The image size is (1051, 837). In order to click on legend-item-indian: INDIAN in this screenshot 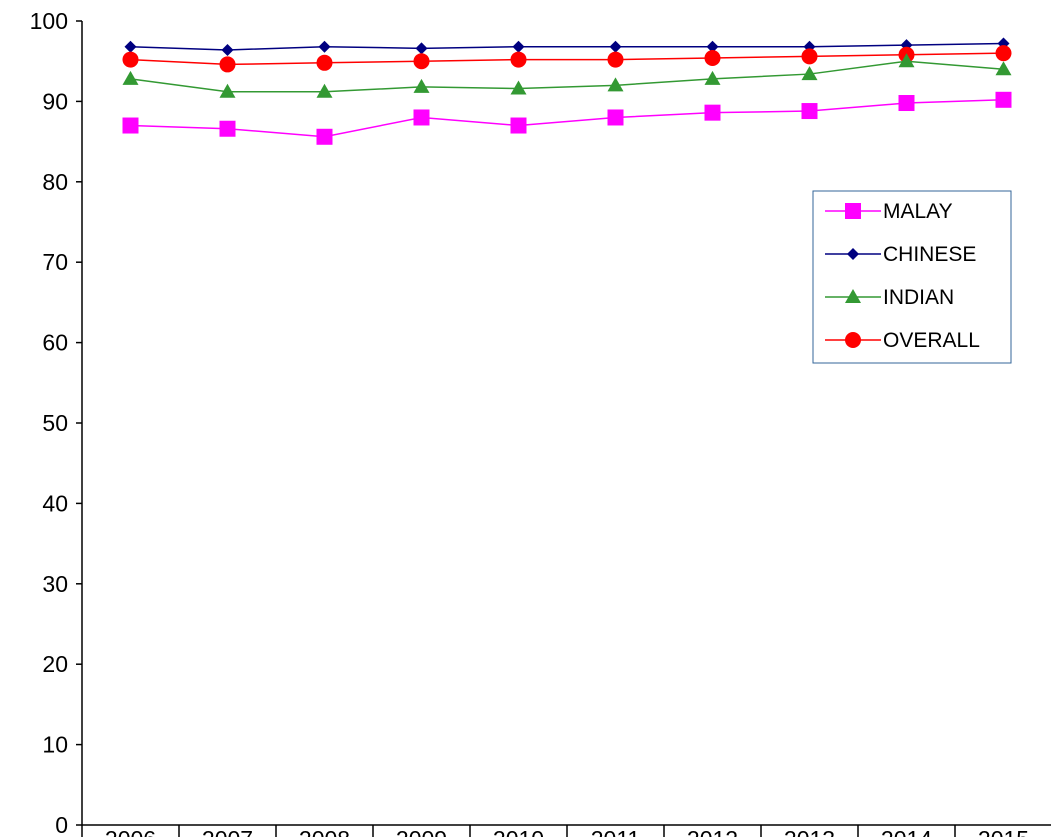, I will do `click(889, 297)`.